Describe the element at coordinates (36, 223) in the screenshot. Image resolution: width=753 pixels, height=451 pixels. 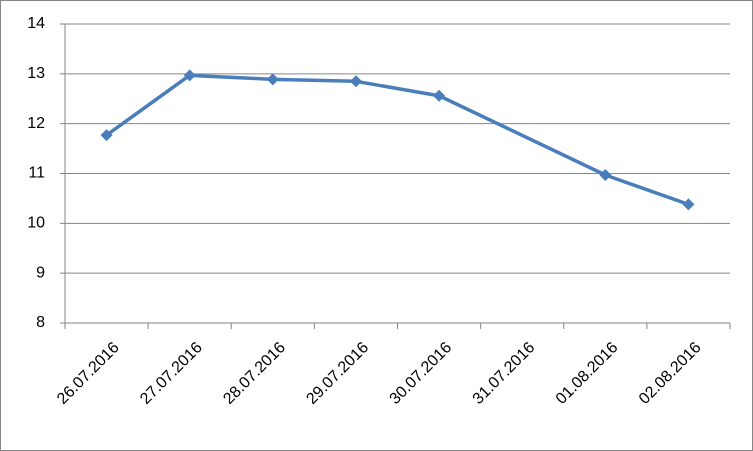
I see `y-tick-label: 10` at that location.